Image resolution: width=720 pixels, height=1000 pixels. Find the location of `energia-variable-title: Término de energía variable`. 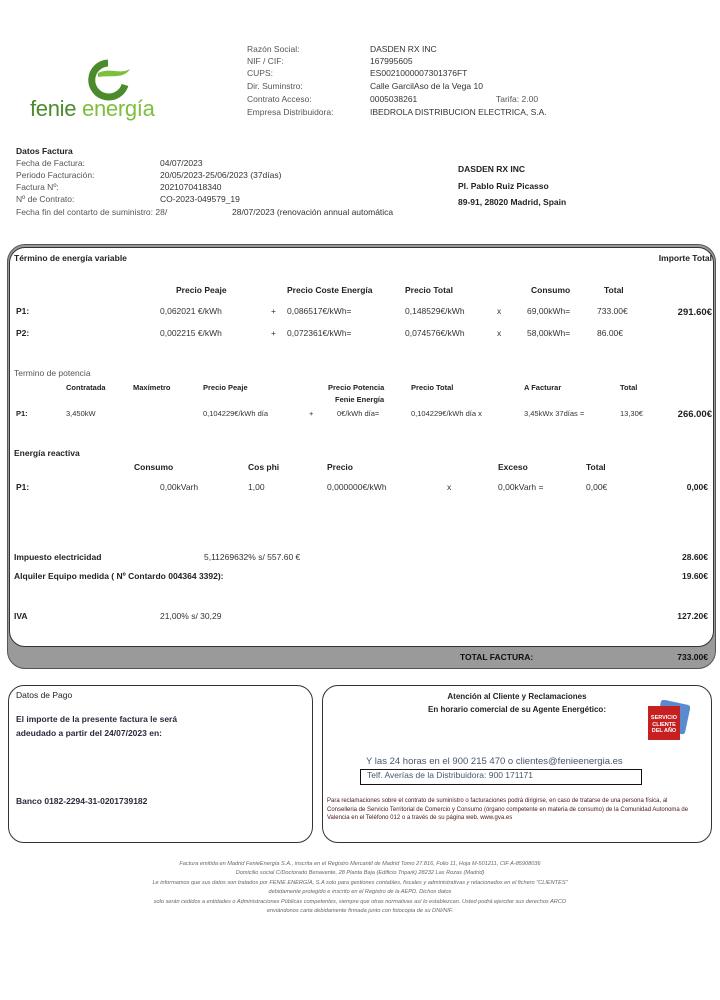

energia-variable-title: Término de energía variable is located at coordinates (70, 258).